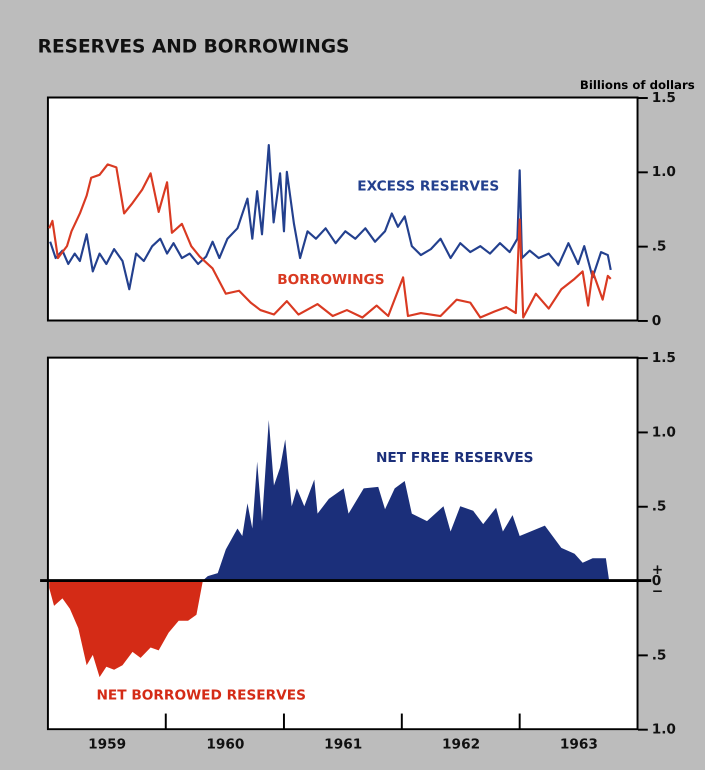  Describe the element at coordinates (657, 320) in the screenshot. I see `y-tick-label: 0` at that location.